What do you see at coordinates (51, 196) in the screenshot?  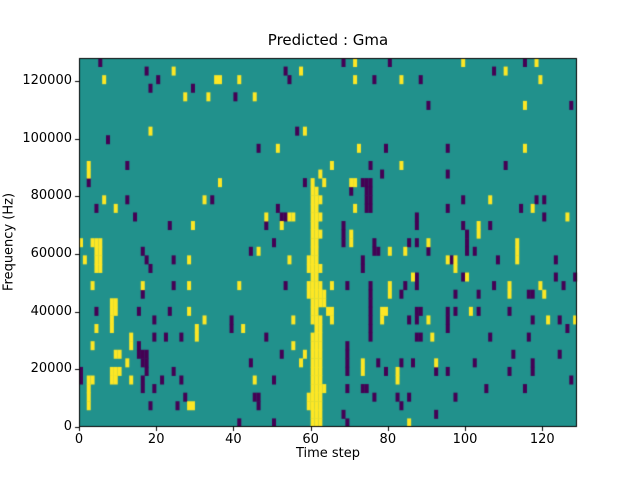 I see `y-tick-label: 80000` at bounding box center [51, 196].